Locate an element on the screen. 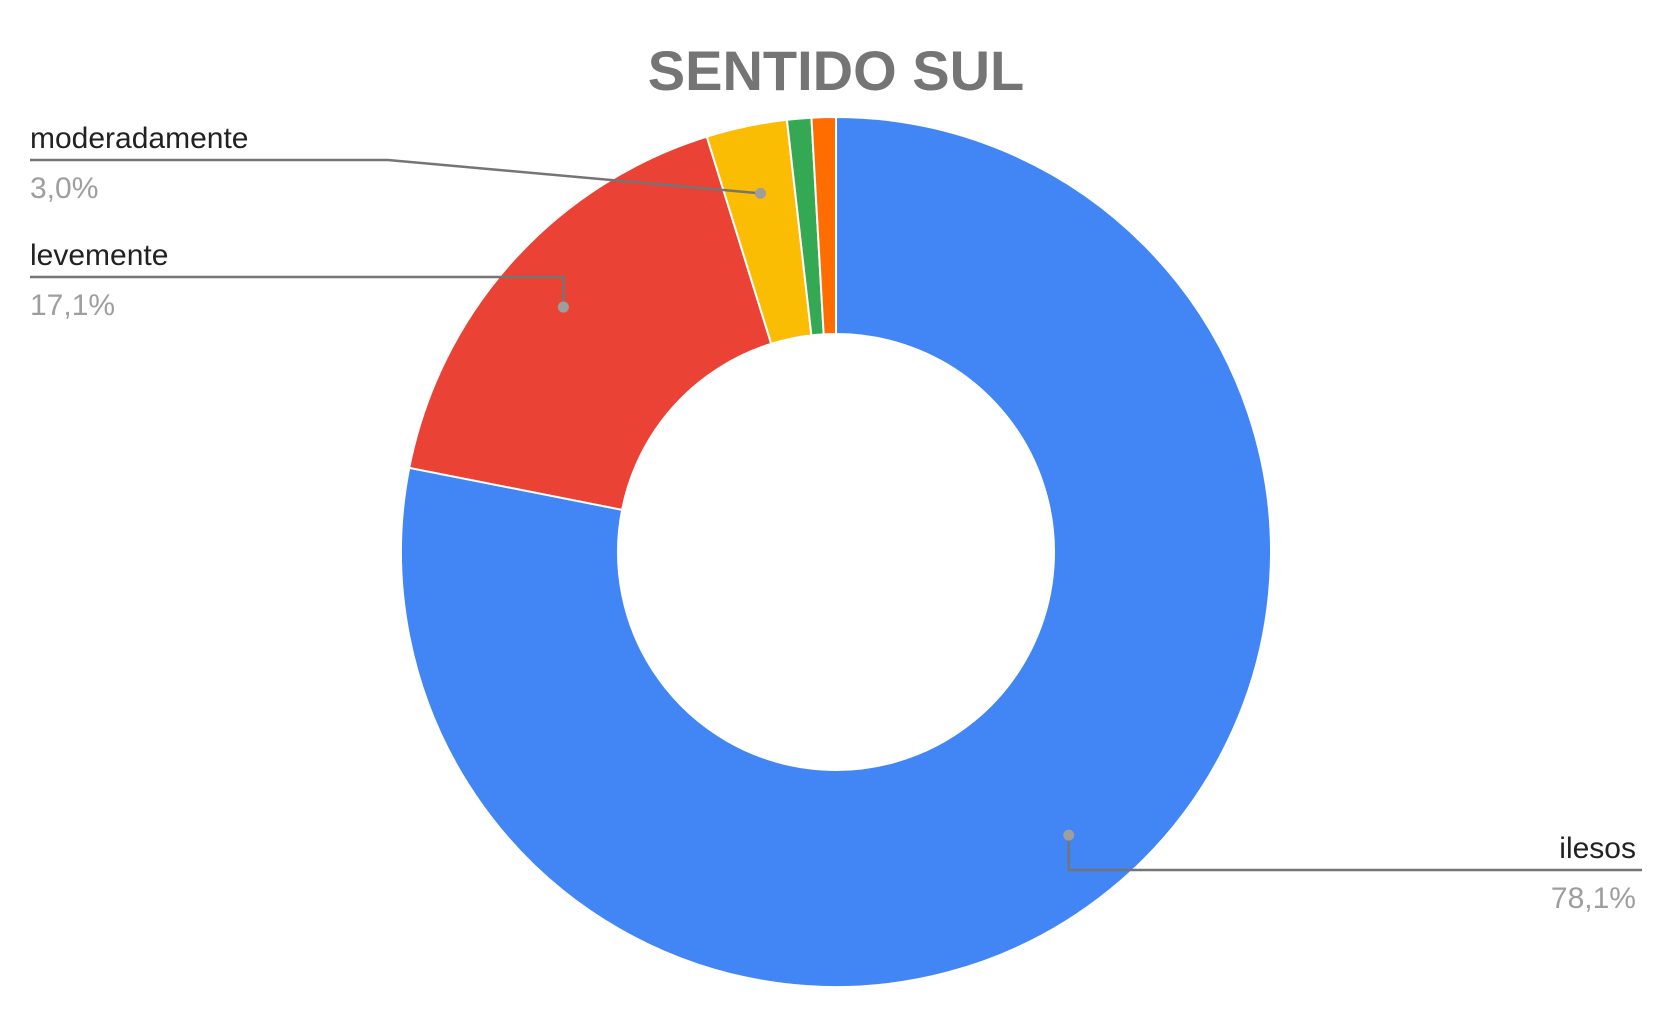  slice-percent-moderadamente: 3,0% is located at coordinates (64, 188).